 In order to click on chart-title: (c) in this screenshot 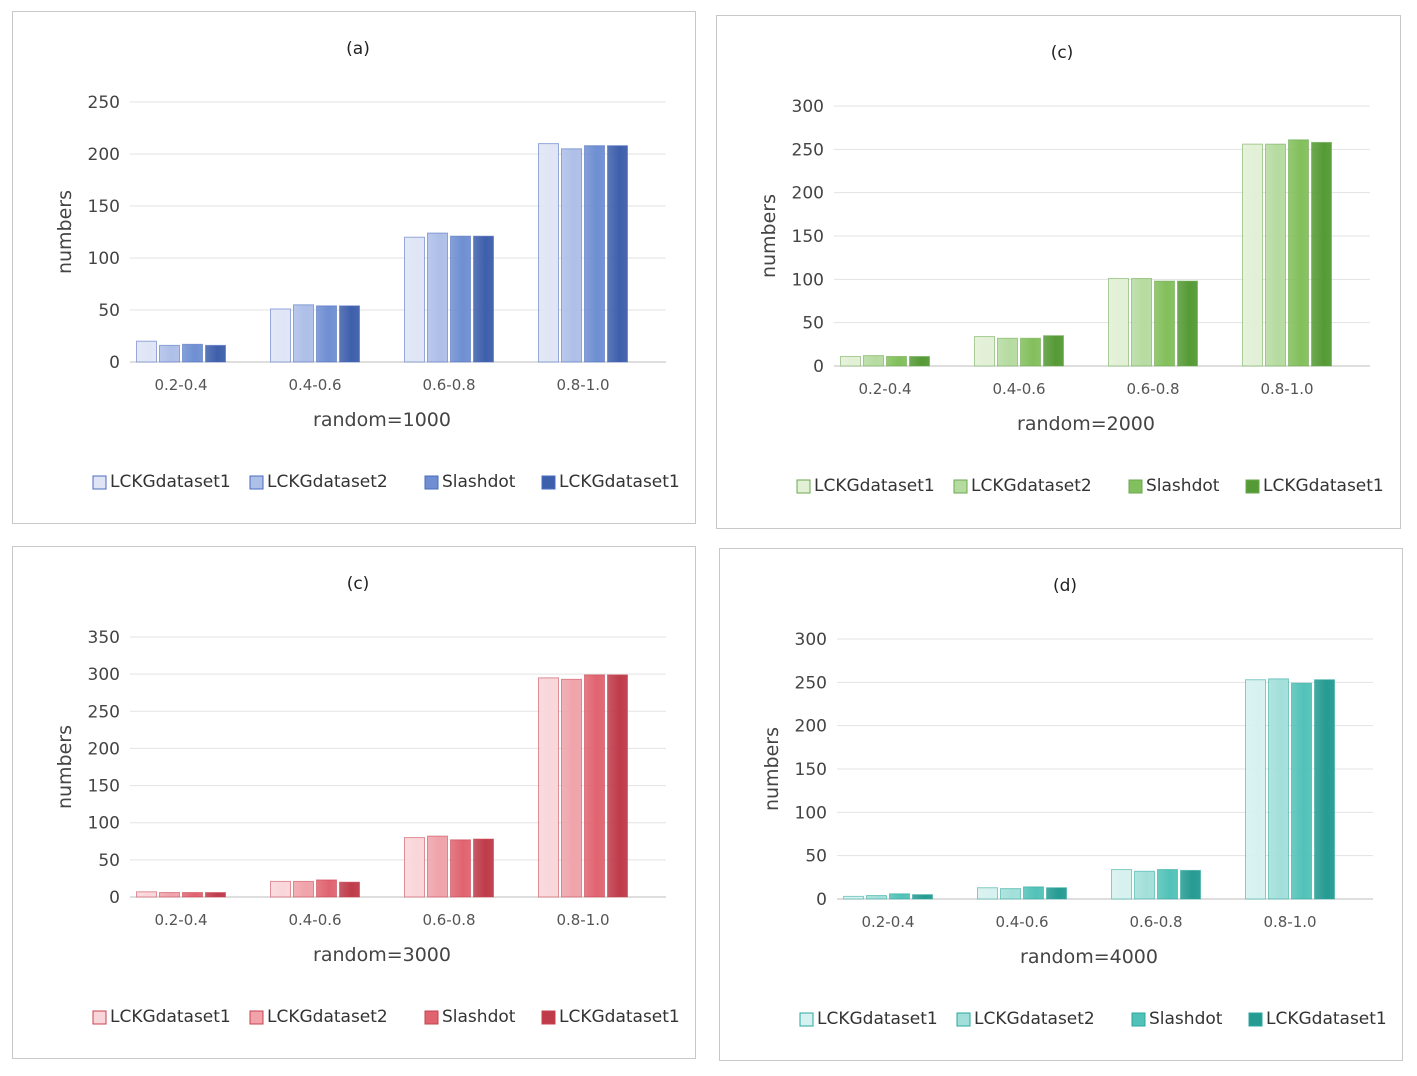, I will do `click(1062, 53)`.